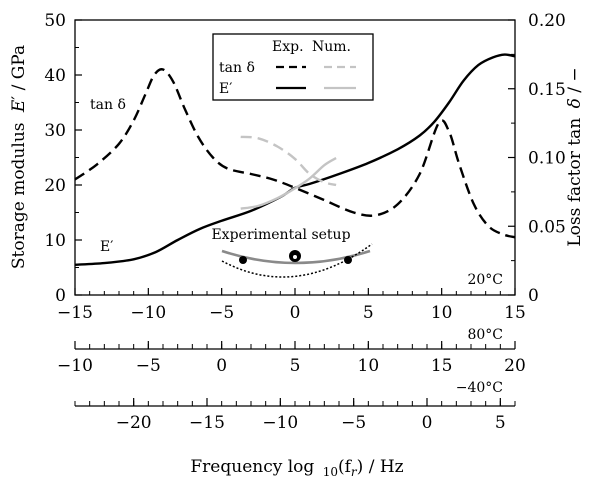  Describe the element at coordinates (280, 235) in the screenshot. I see `setup-label: Experimental setup` at that location.